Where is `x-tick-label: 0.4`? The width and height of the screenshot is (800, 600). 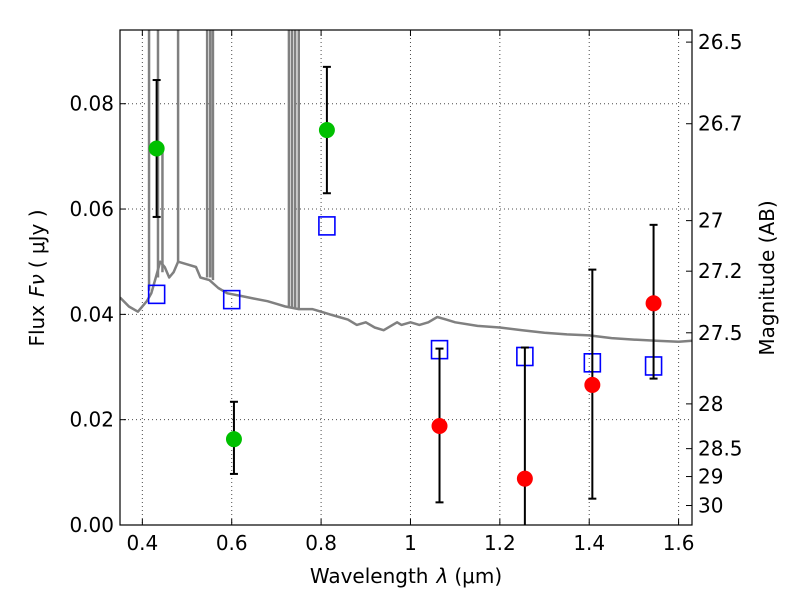 x-tick-label: 0.4 is located at coordinates (142, 543).